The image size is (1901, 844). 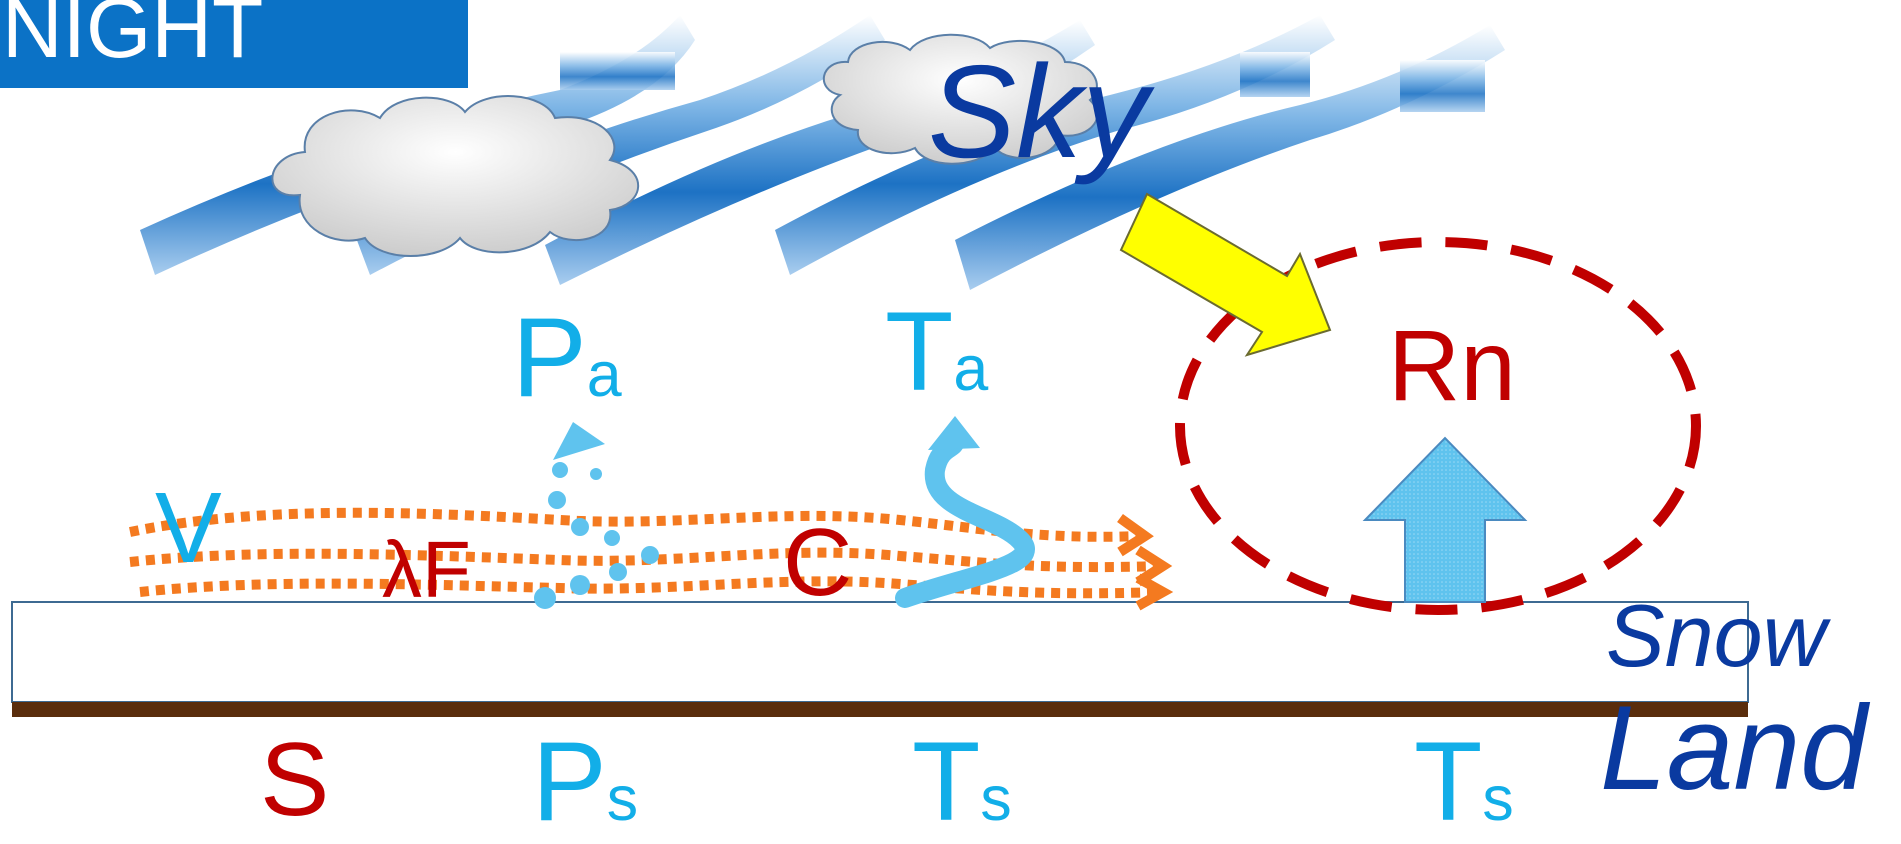 I want to click on ts1-main: T, so click(x=946, y=781).